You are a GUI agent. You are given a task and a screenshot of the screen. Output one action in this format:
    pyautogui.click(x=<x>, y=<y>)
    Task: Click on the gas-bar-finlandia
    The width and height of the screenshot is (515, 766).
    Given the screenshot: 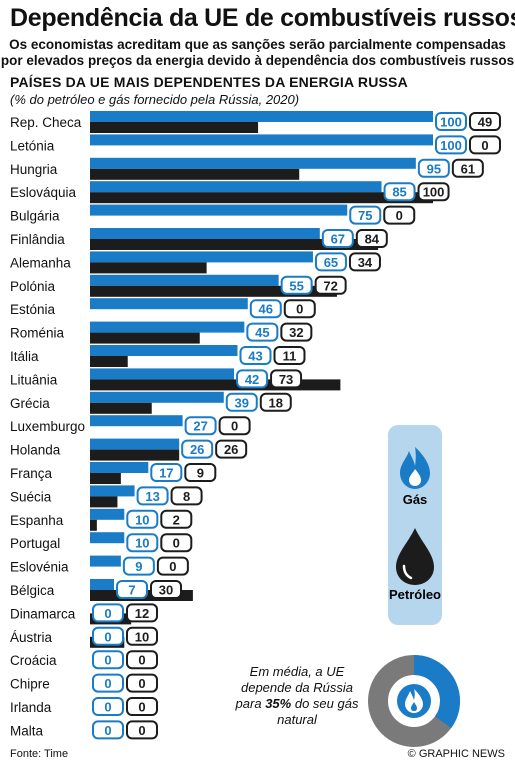 What is the action you would take?
    pyautogui.click(x=205, y=233)
    